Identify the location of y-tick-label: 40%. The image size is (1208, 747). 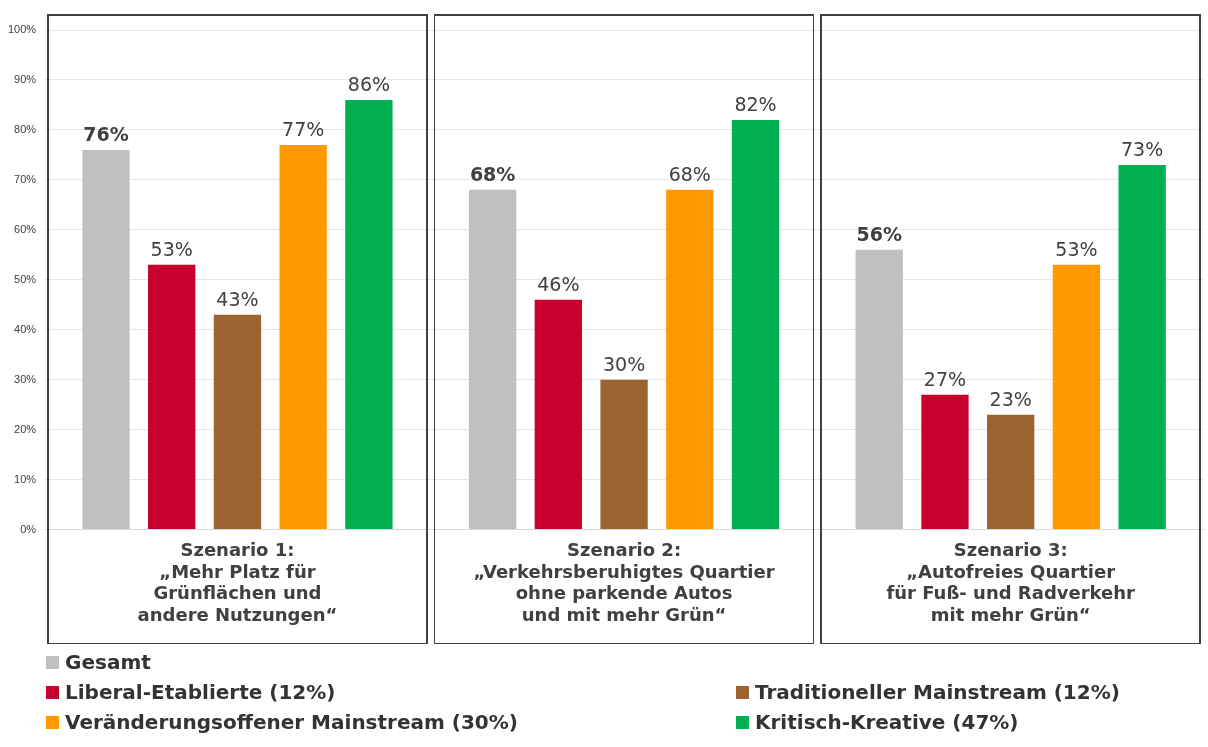
(25, 328).